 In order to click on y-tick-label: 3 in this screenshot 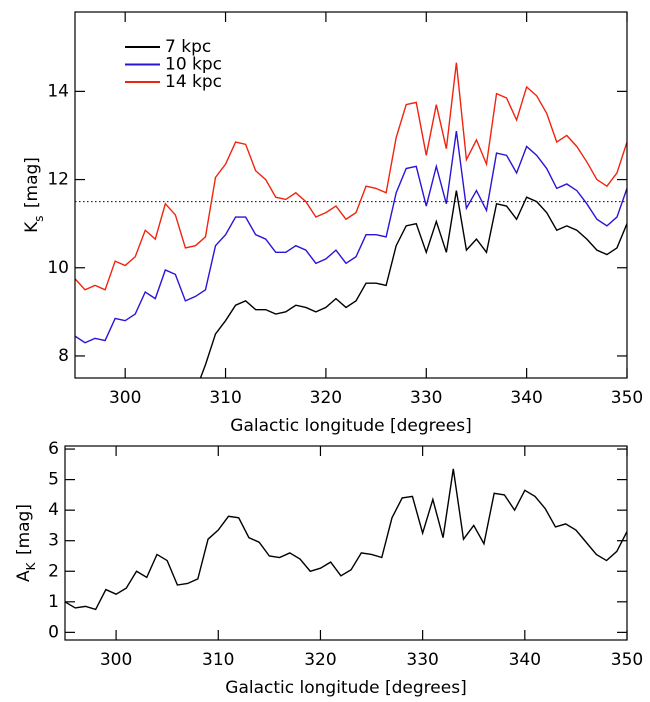, I will do `click(53, 541)`.